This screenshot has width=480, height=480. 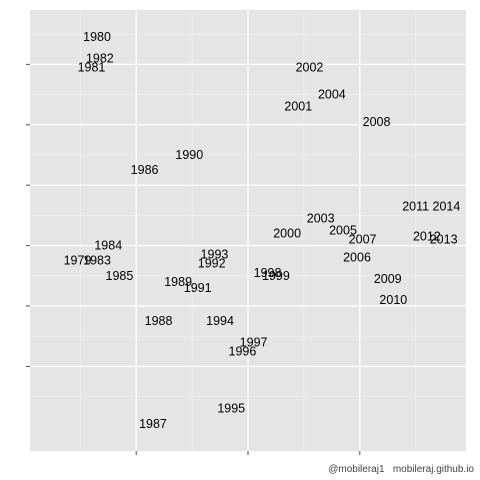 I want to click on point-label: 1997, so click(x=254, y=342).